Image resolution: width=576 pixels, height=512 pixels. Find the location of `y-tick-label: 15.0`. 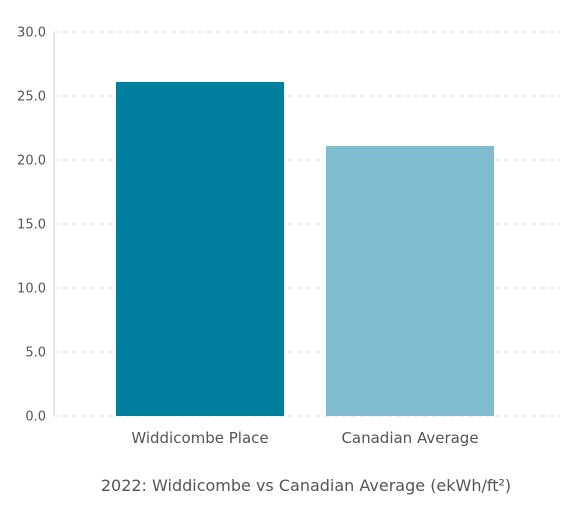

y-tick-label: 15.0 is located at coordinates (31, 225).